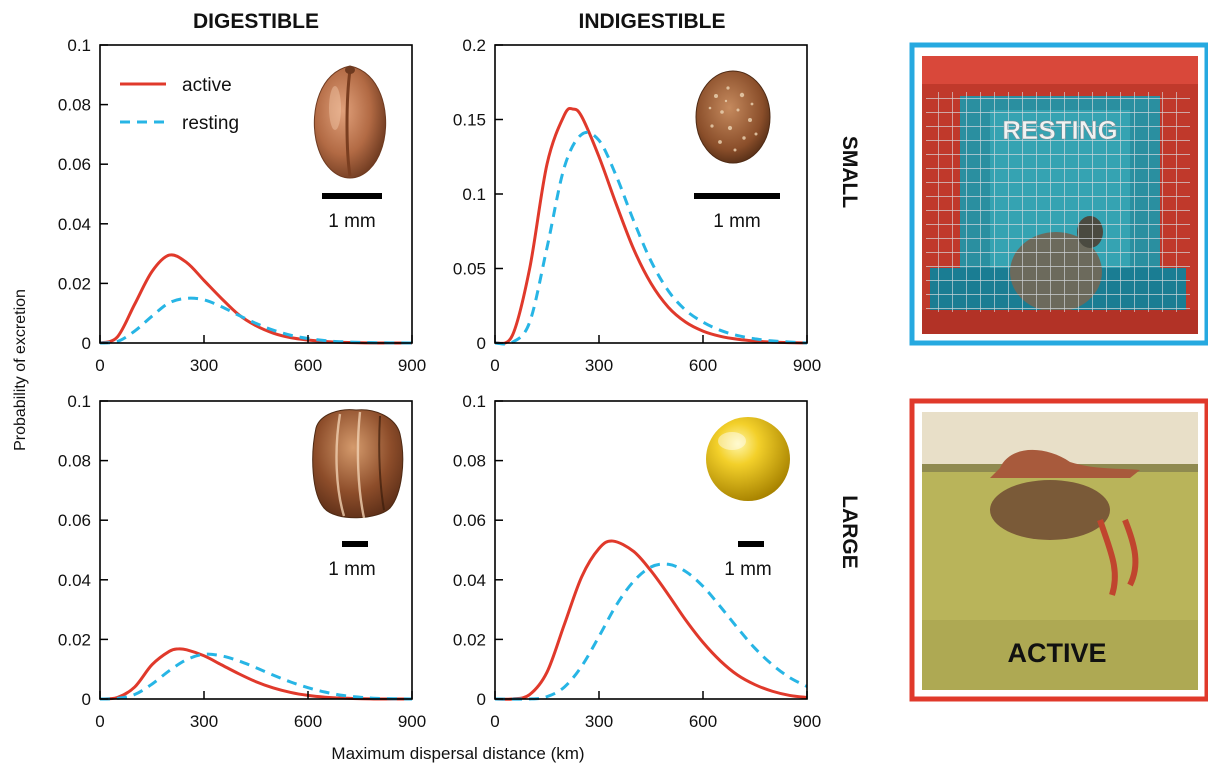  I want to click on y-tick-label: 0.15, so click(469, 120).